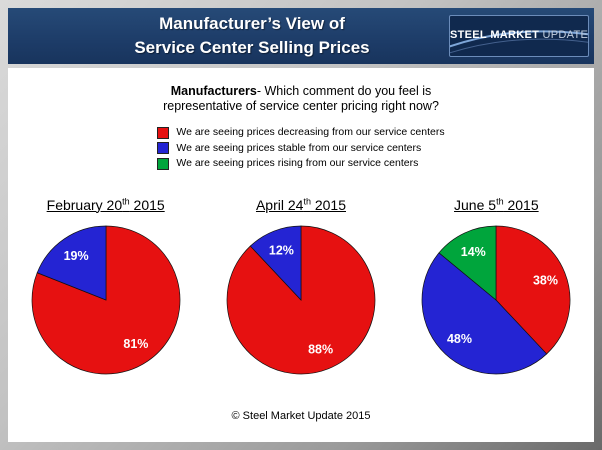  I want to click on copyright-text: © Steel Market Update 2015, so click(301, 415).